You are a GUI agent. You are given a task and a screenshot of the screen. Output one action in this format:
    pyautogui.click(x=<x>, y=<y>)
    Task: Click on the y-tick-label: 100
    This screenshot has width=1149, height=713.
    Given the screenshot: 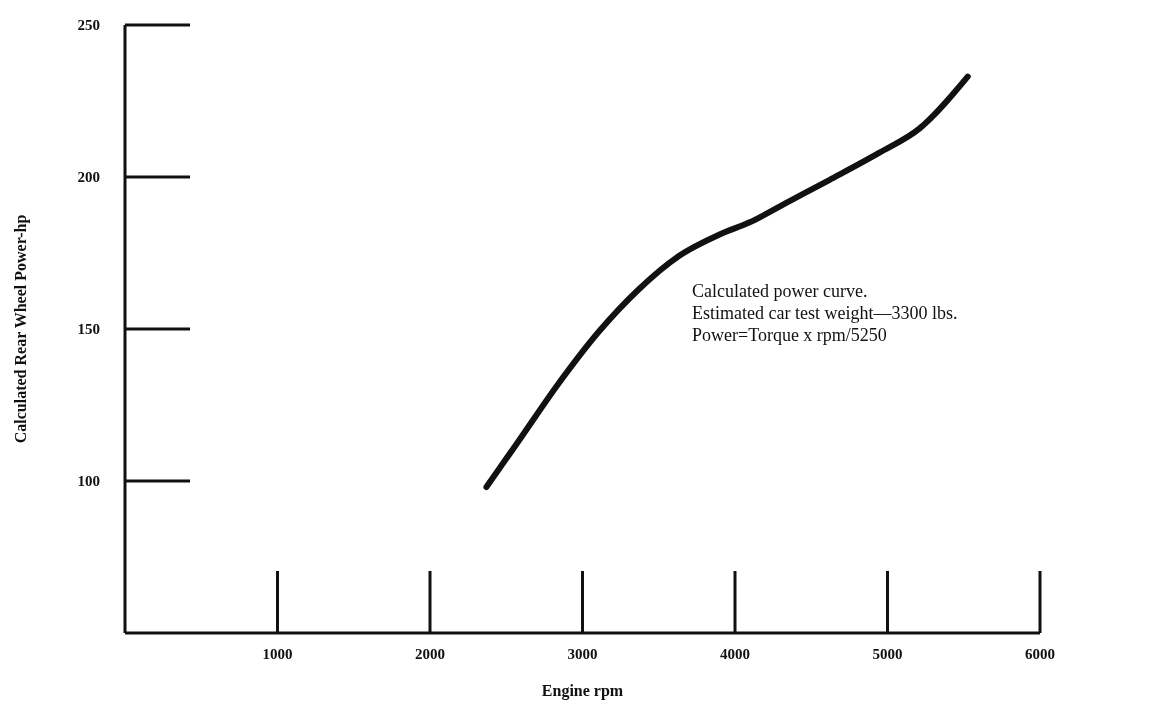 What is the action you would take?
    pyautogui.click(x=88, y=481)
    